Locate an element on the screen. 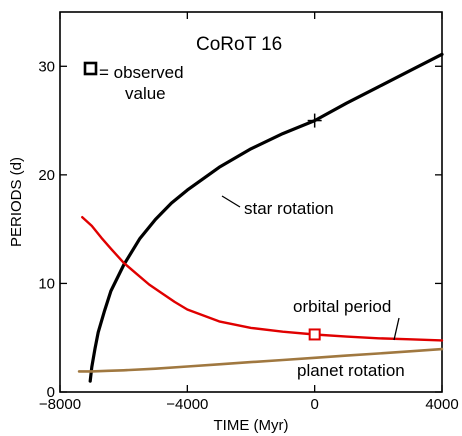  orbital-period-label: orbital period is located at coordinates (342, 306).